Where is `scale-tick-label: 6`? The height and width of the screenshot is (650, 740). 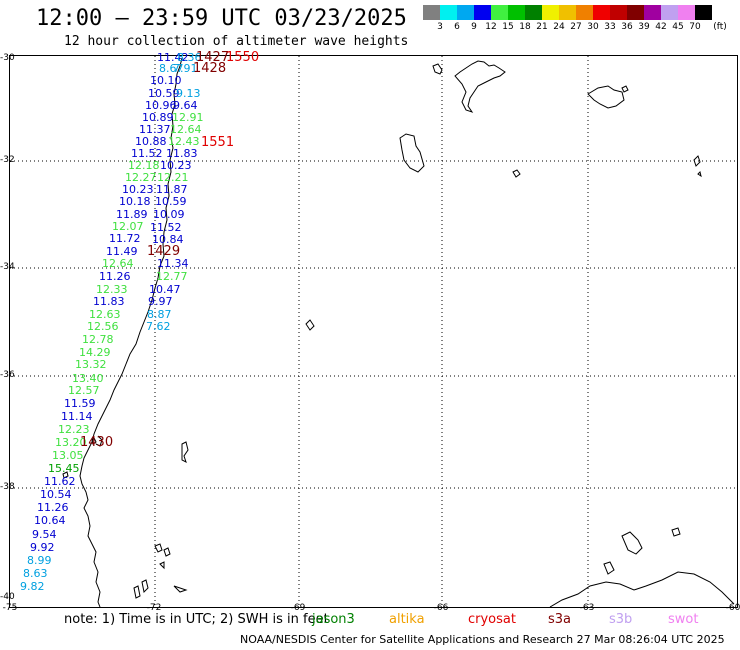
scale-tick-label: 6 is located at coordinates (457, 27).